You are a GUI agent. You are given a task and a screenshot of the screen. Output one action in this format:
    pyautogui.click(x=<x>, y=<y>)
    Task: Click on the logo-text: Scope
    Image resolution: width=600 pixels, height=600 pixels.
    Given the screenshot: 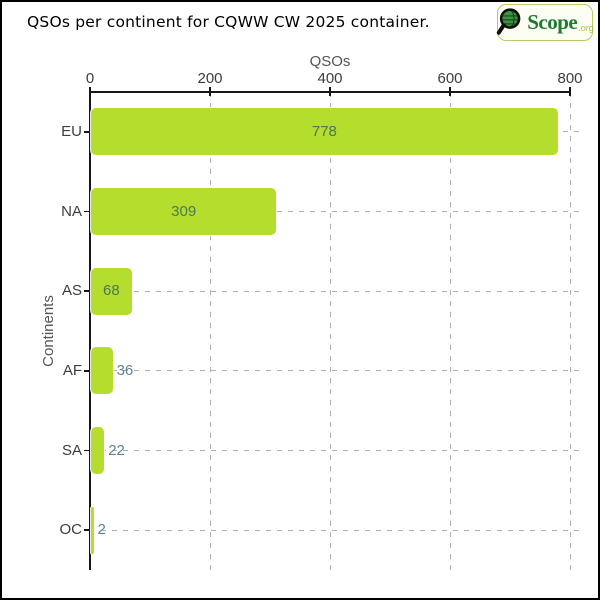 What is the action you would take?
    pyautogui.click(x=552, y=22)
    